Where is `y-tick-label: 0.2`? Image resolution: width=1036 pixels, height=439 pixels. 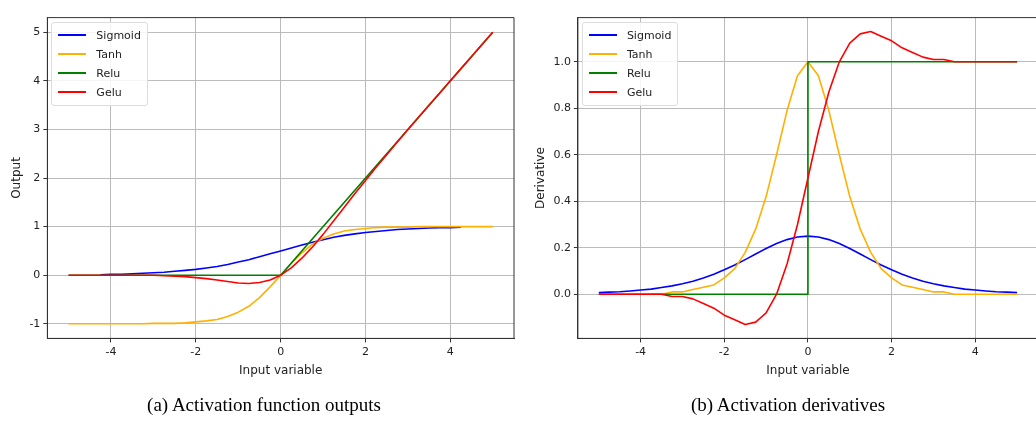
y-tick-label: 0.2 is located at coordinates (562, 247).